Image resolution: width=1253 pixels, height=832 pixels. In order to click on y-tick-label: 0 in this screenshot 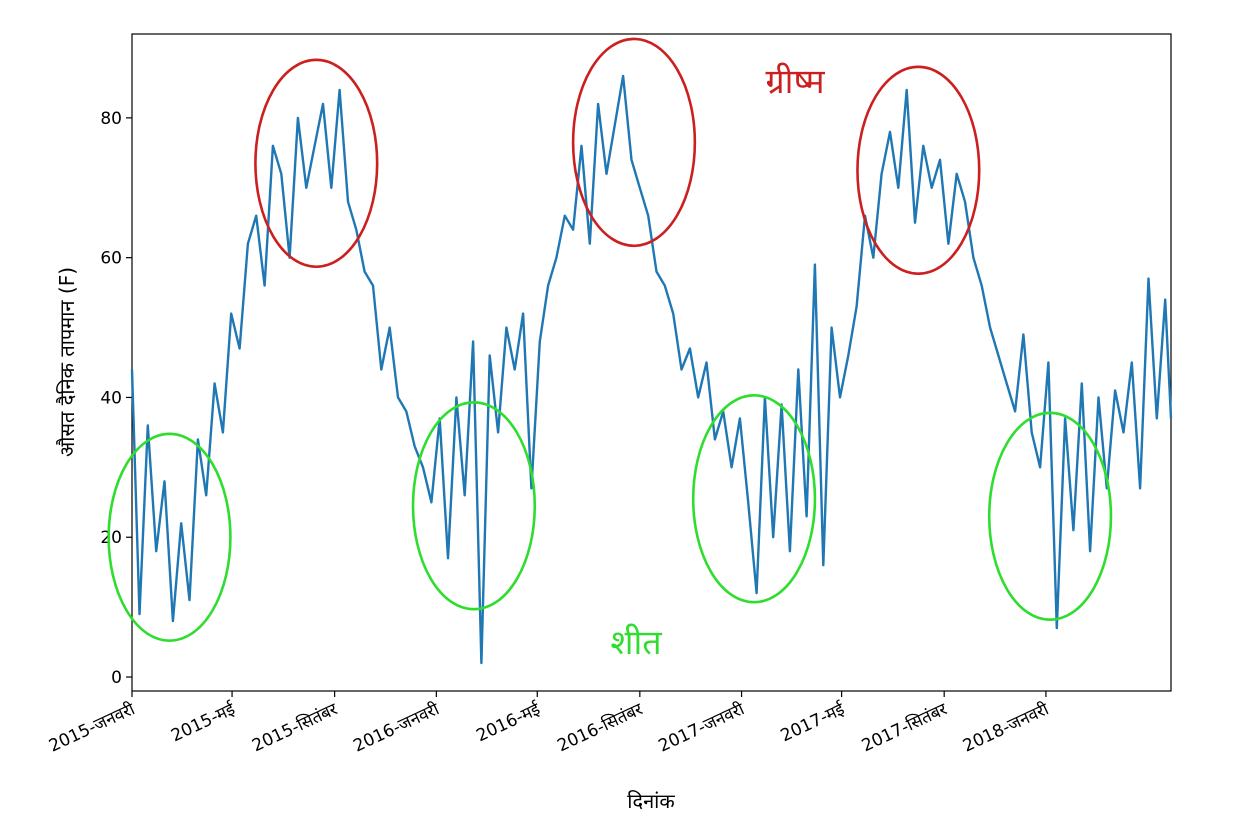, I will do `click(116, 678)`.